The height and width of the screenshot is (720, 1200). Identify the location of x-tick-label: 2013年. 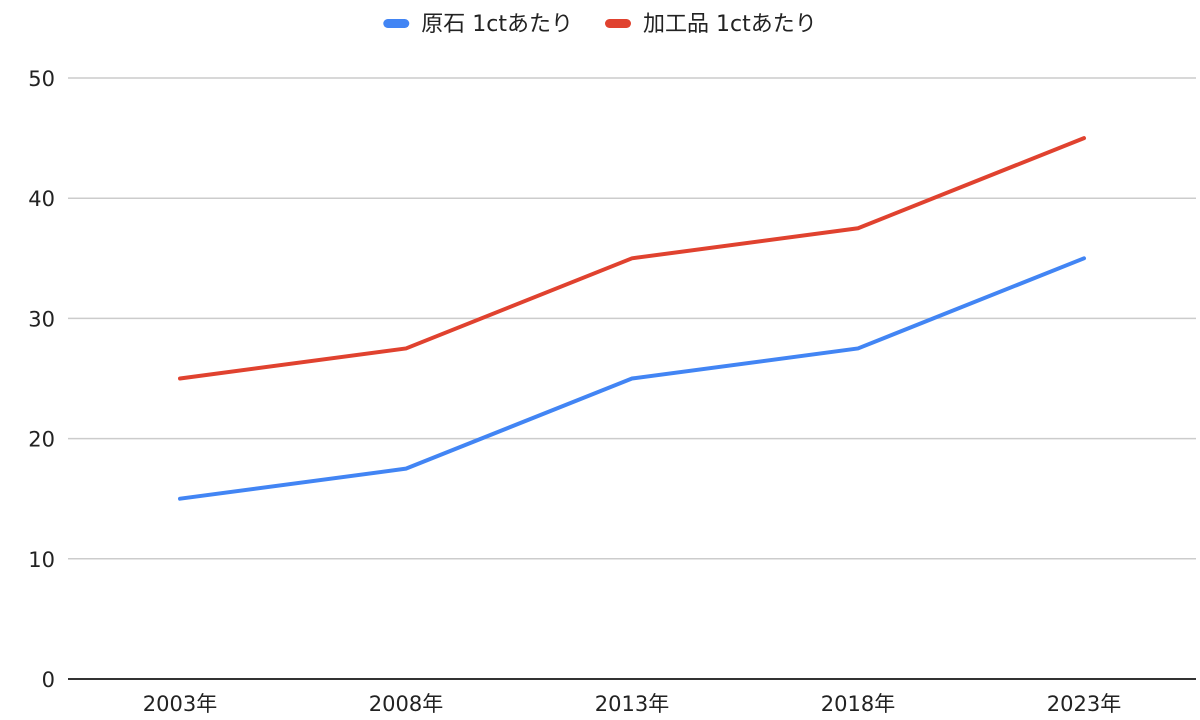
(632, 704).